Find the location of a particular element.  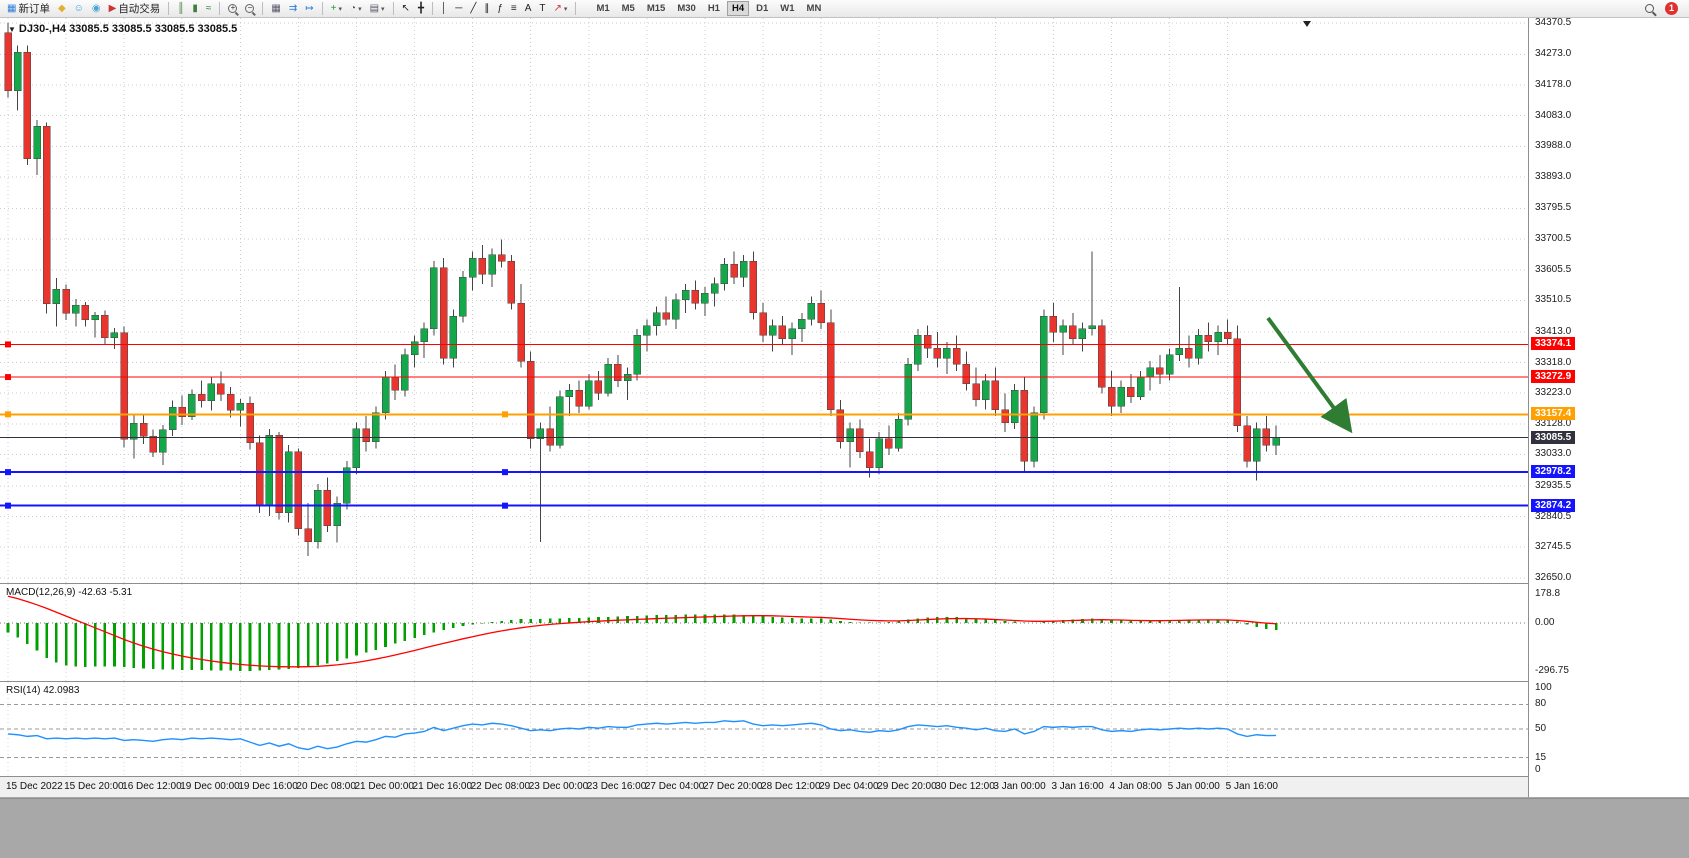

price-axis-label: 34178.0 is located at coordinates (1553, 85).